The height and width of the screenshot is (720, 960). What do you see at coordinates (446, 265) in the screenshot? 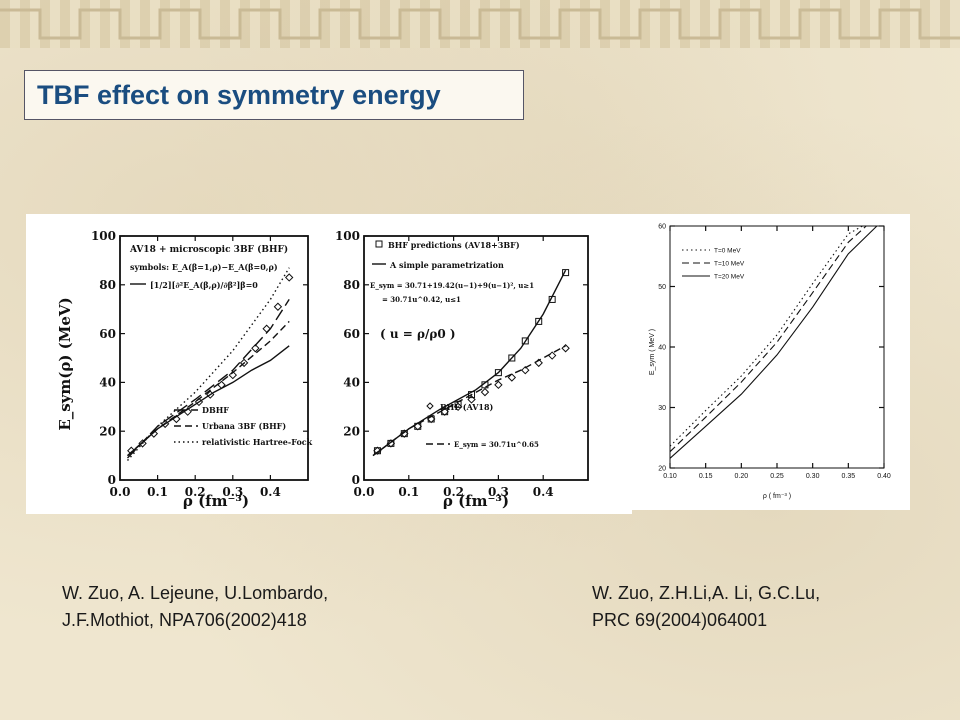
I see `legend-label: A simple parametrization` at bounding box center [446, 265].